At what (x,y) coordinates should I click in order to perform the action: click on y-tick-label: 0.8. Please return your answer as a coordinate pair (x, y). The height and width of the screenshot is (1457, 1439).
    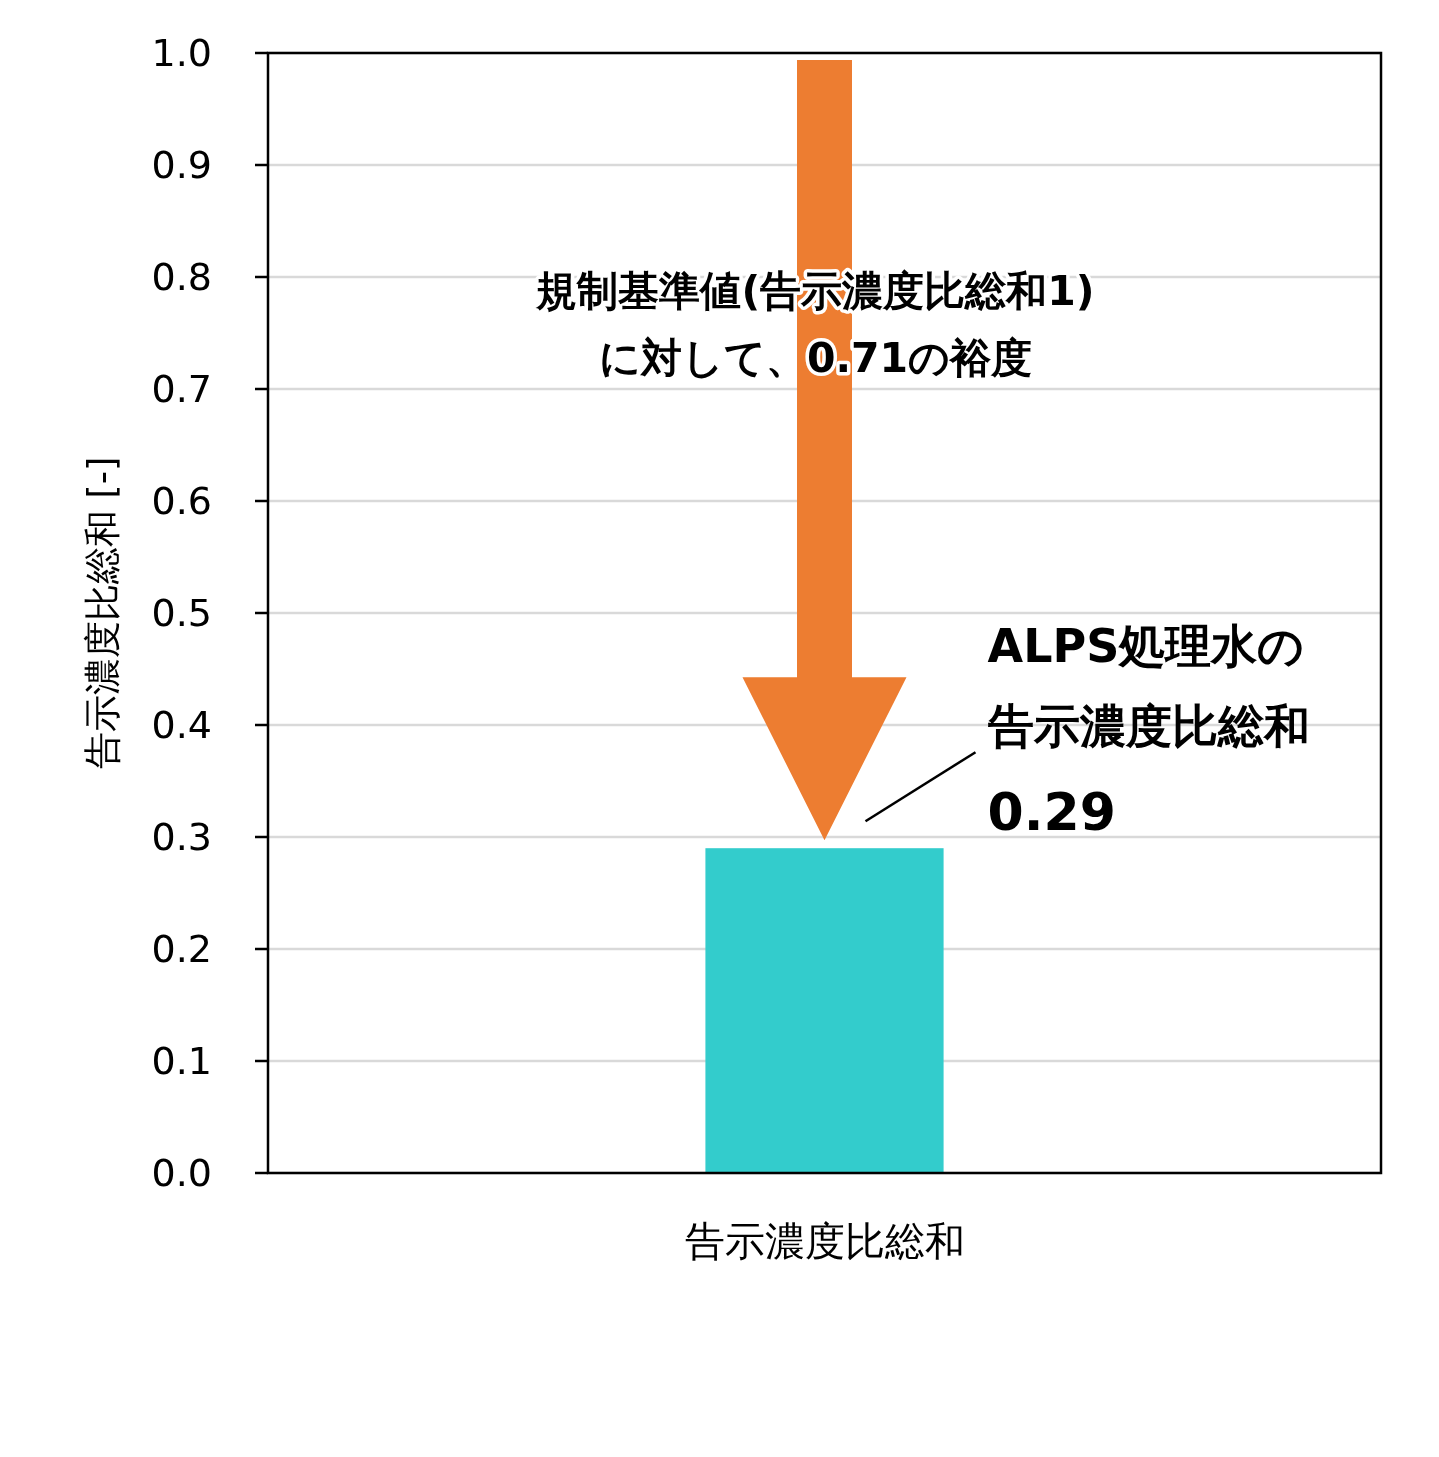
    Looking at the image, I should click on (181, 277).